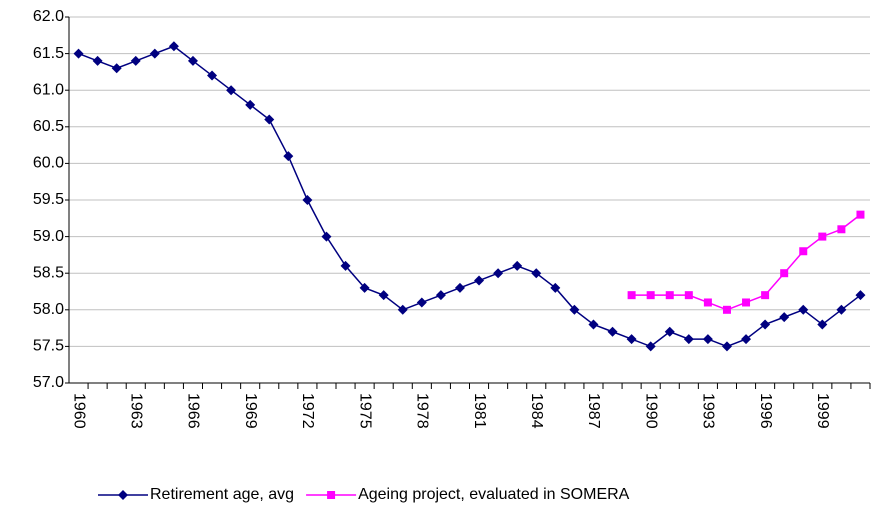  Describe the element at coordinates (822, 411) in the screenshot. I see `x-tick-label: 1999` at that location.